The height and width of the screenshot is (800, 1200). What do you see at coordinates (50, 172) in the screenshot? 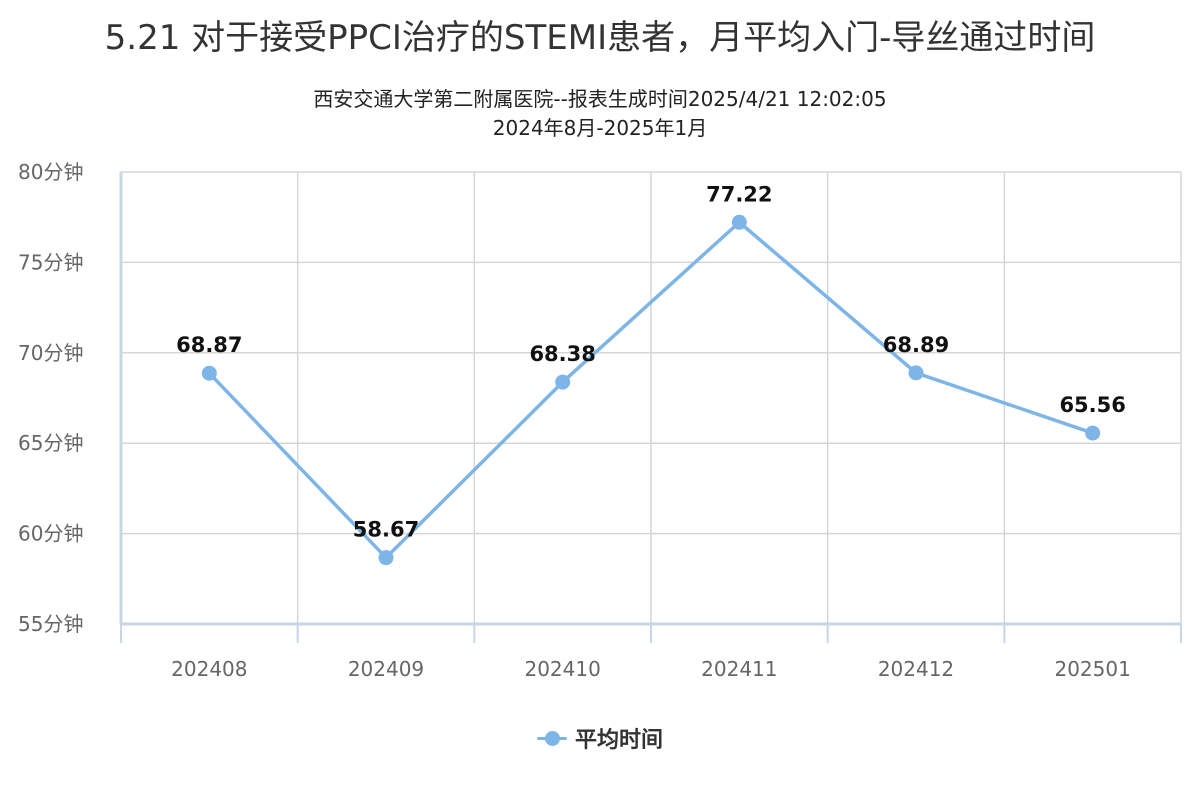
I see `y-tick-label: 80分钟` at bounding box center [50, 172].